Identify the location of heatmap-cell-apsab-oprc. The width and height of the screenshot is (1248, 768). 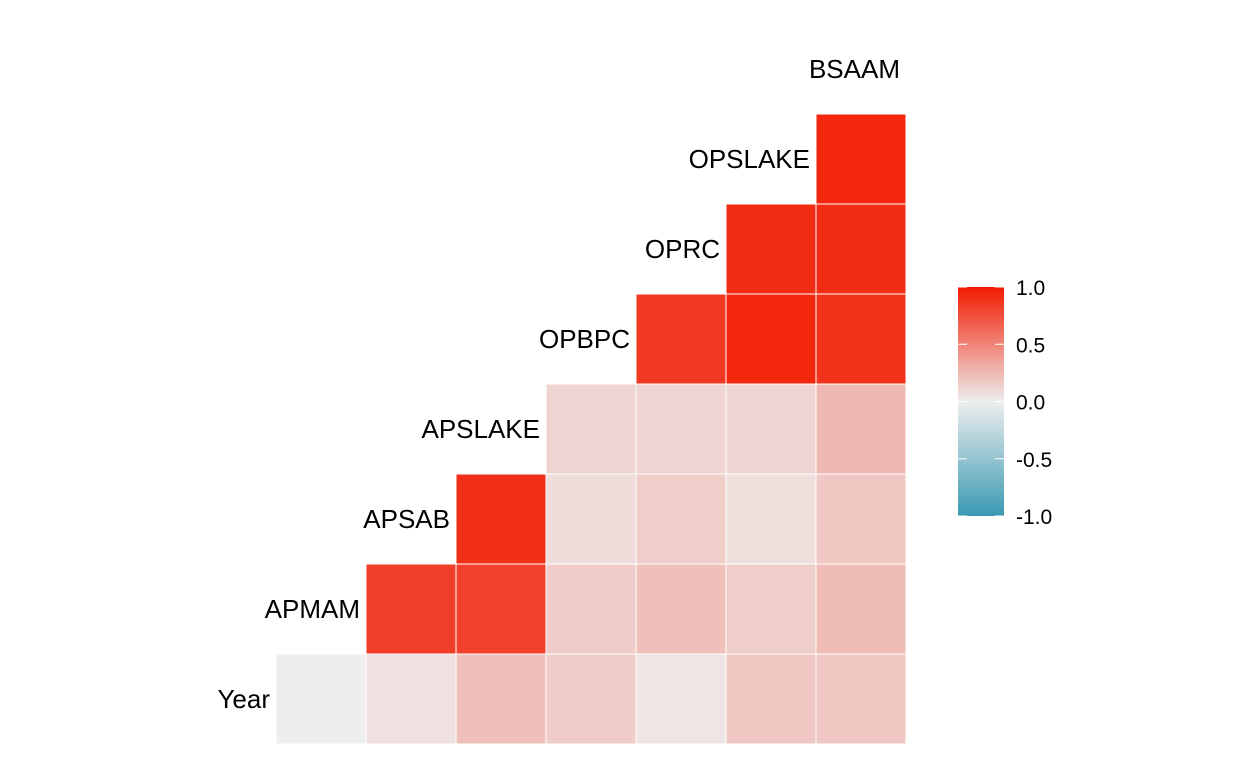
(771, 519).